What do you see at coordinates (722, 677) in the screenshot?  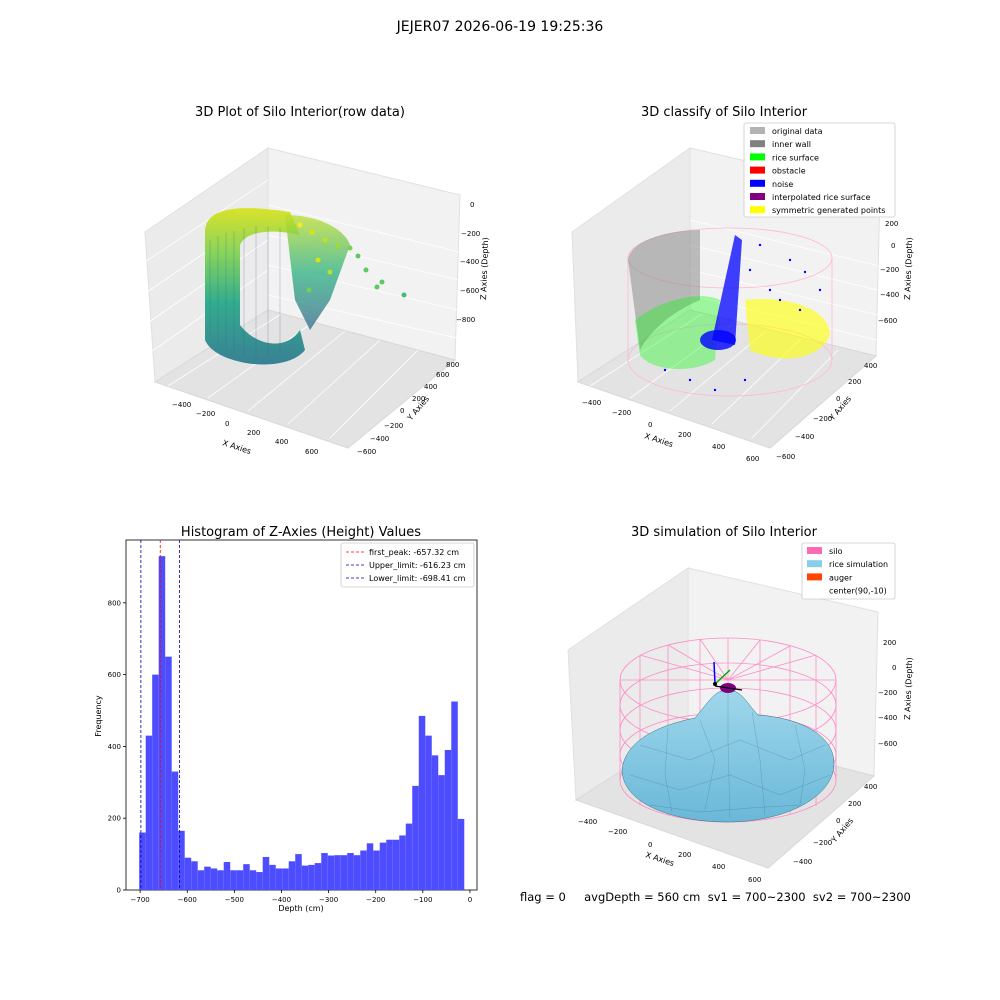 I see `sim-auger-axis-y` at bounding box center [722, 677].